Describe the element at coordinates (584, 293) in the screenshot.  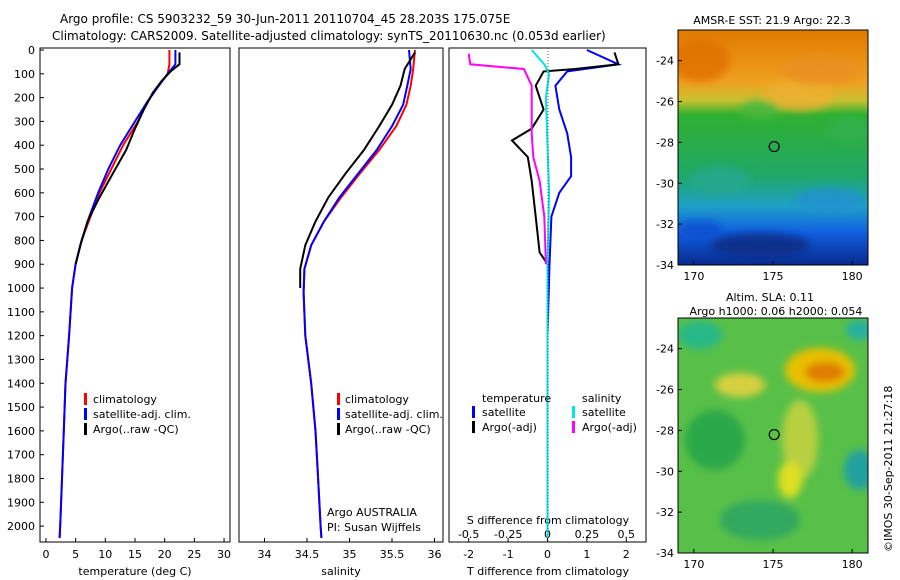
I see `series-line-temperature-satellite` at that location.